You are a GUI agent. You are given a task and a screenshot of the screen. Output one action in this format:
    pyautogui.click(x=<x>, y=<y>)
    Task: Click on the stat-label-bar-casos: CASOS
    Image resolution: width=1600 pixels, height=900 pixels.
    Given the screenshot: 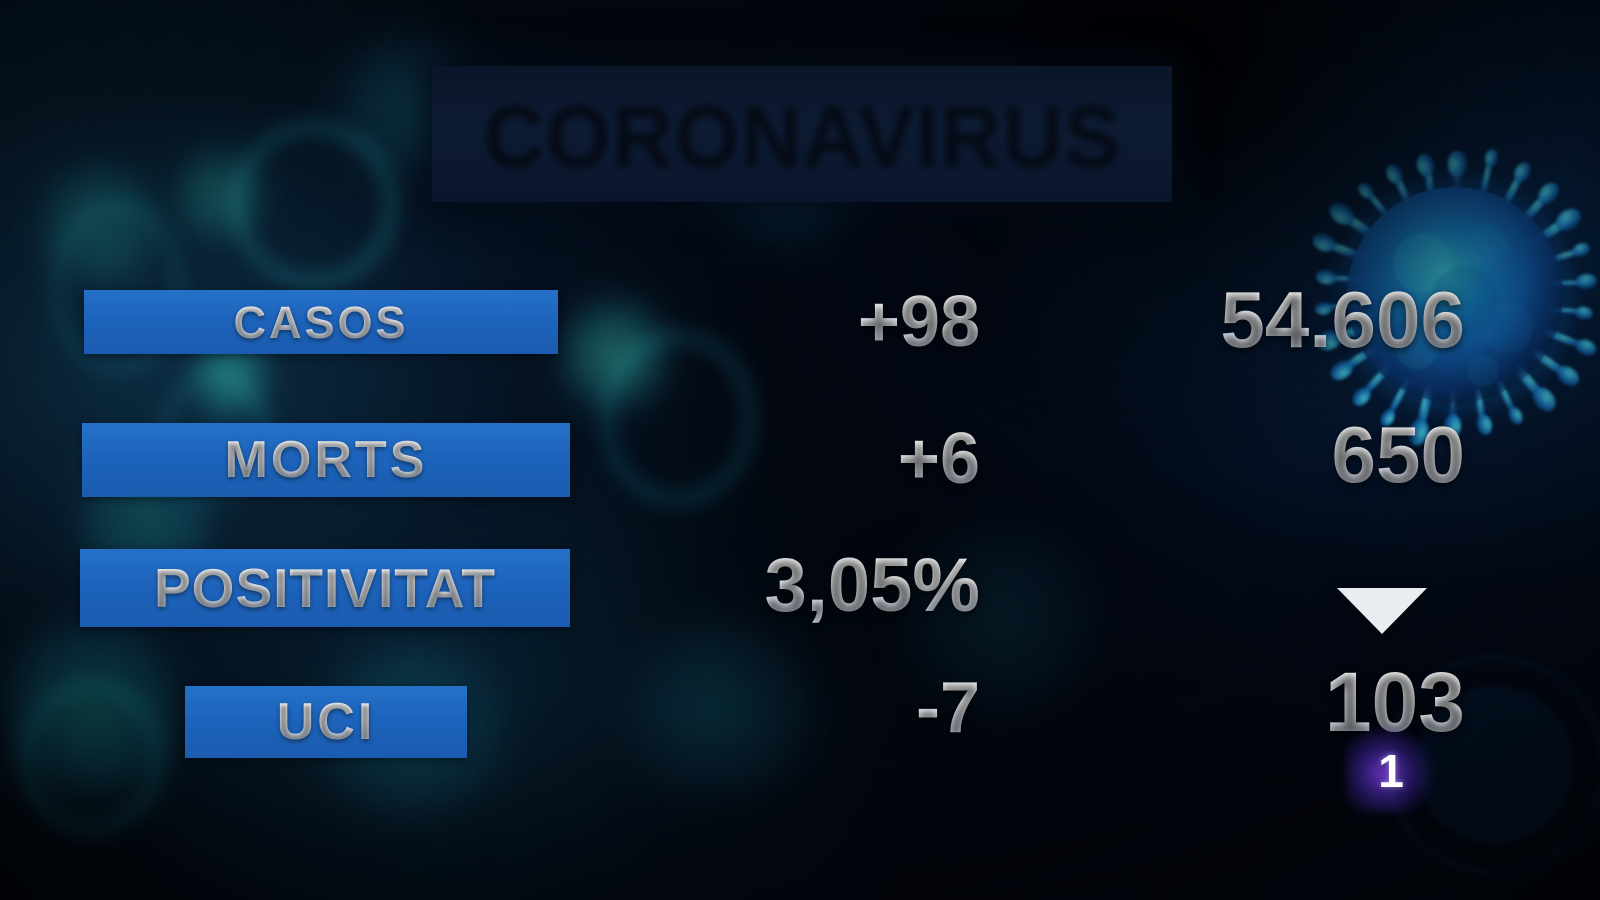 What is the action you would take?
    pyautogui.click(x=321, y=322)
    